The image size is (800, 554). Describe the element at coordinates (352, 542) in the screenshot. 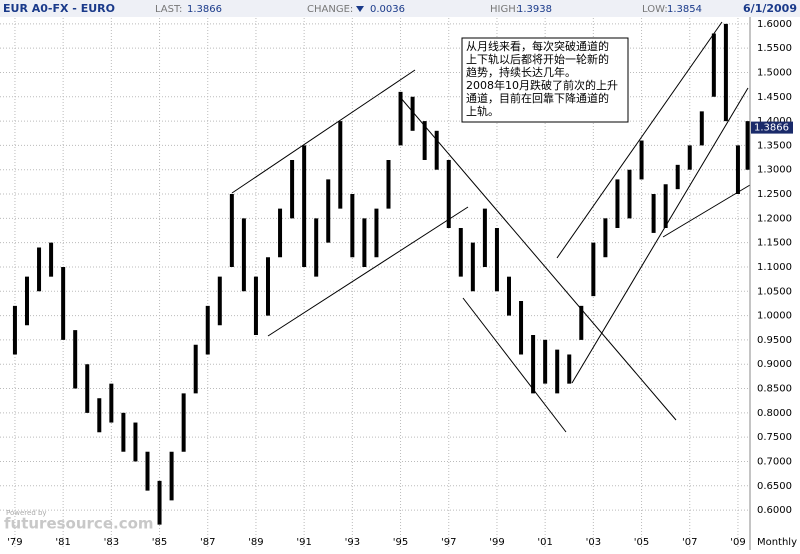

I see `x-tick-label: '93` at that location.